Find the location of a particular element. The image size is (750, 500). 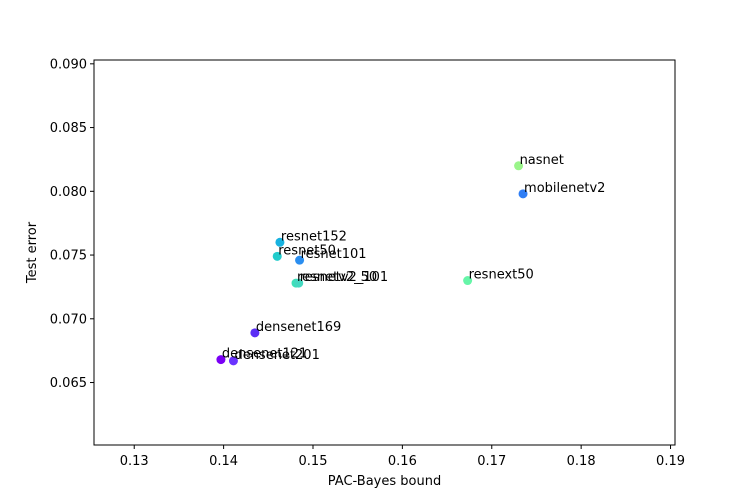

x-tick-label: 0.18 is located at coordinates (581, 461).